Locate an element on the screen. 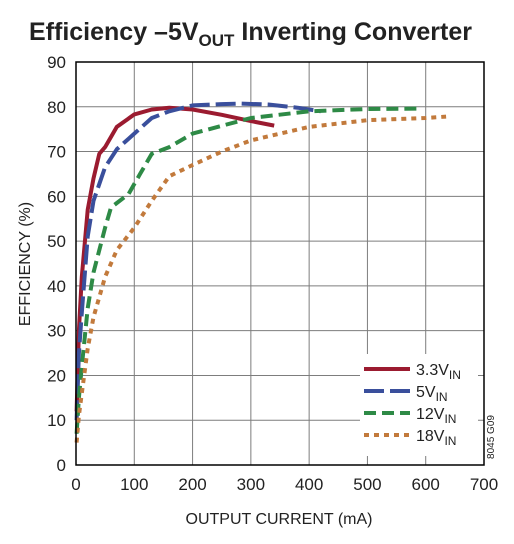  x-tick-label: 600 is located at coordinates (426, 484).